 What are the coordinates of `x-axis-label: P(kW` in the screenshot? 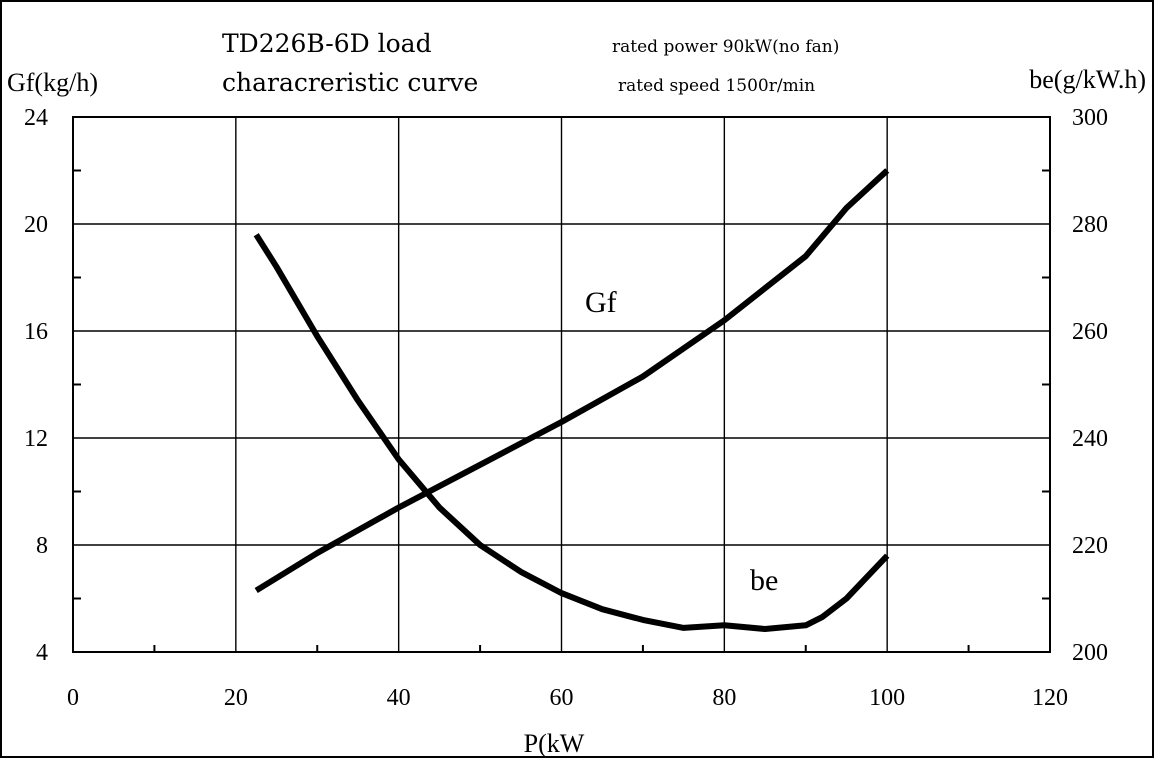 It's located at (554, 743).